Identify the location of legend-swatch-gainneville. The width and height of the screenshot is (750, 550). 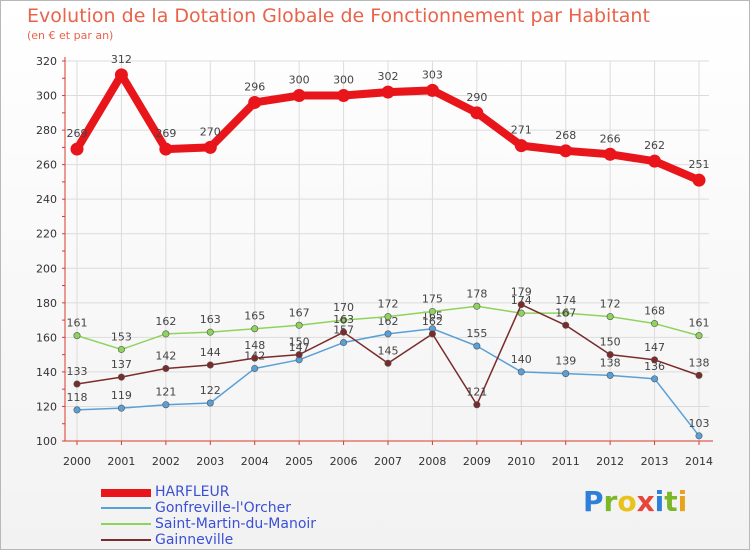
(126, 540).